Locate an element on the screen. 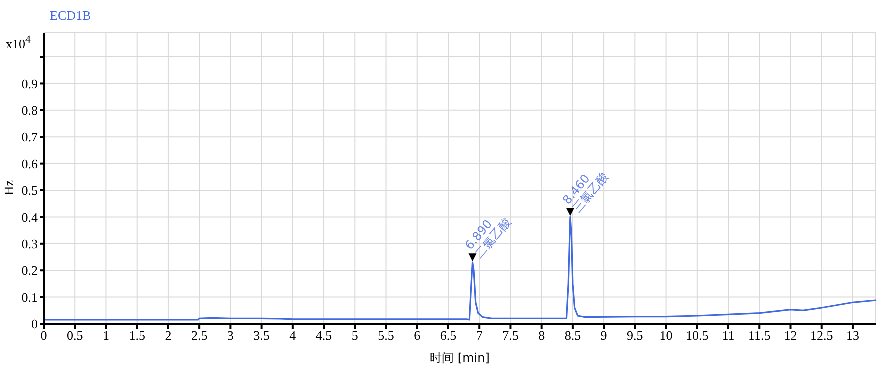 The height and width of the screenshot is (372, 886). x-tick-label: 3 is located at coordinates (230, 336).